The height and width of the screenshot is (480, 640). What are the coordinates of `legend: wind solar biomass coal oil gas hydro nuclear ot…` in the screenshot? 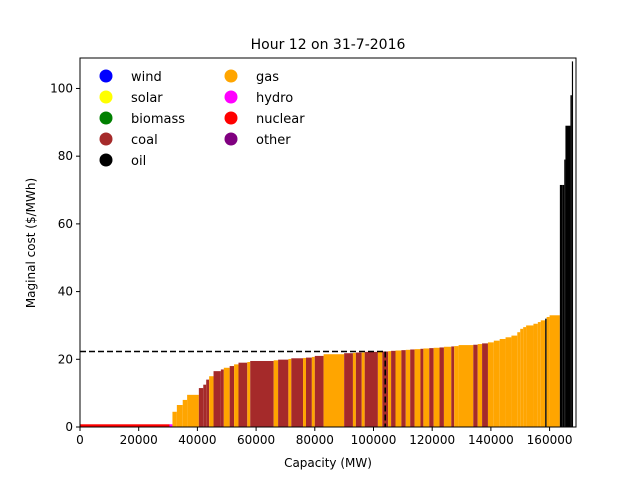 It's located at (202, 119).